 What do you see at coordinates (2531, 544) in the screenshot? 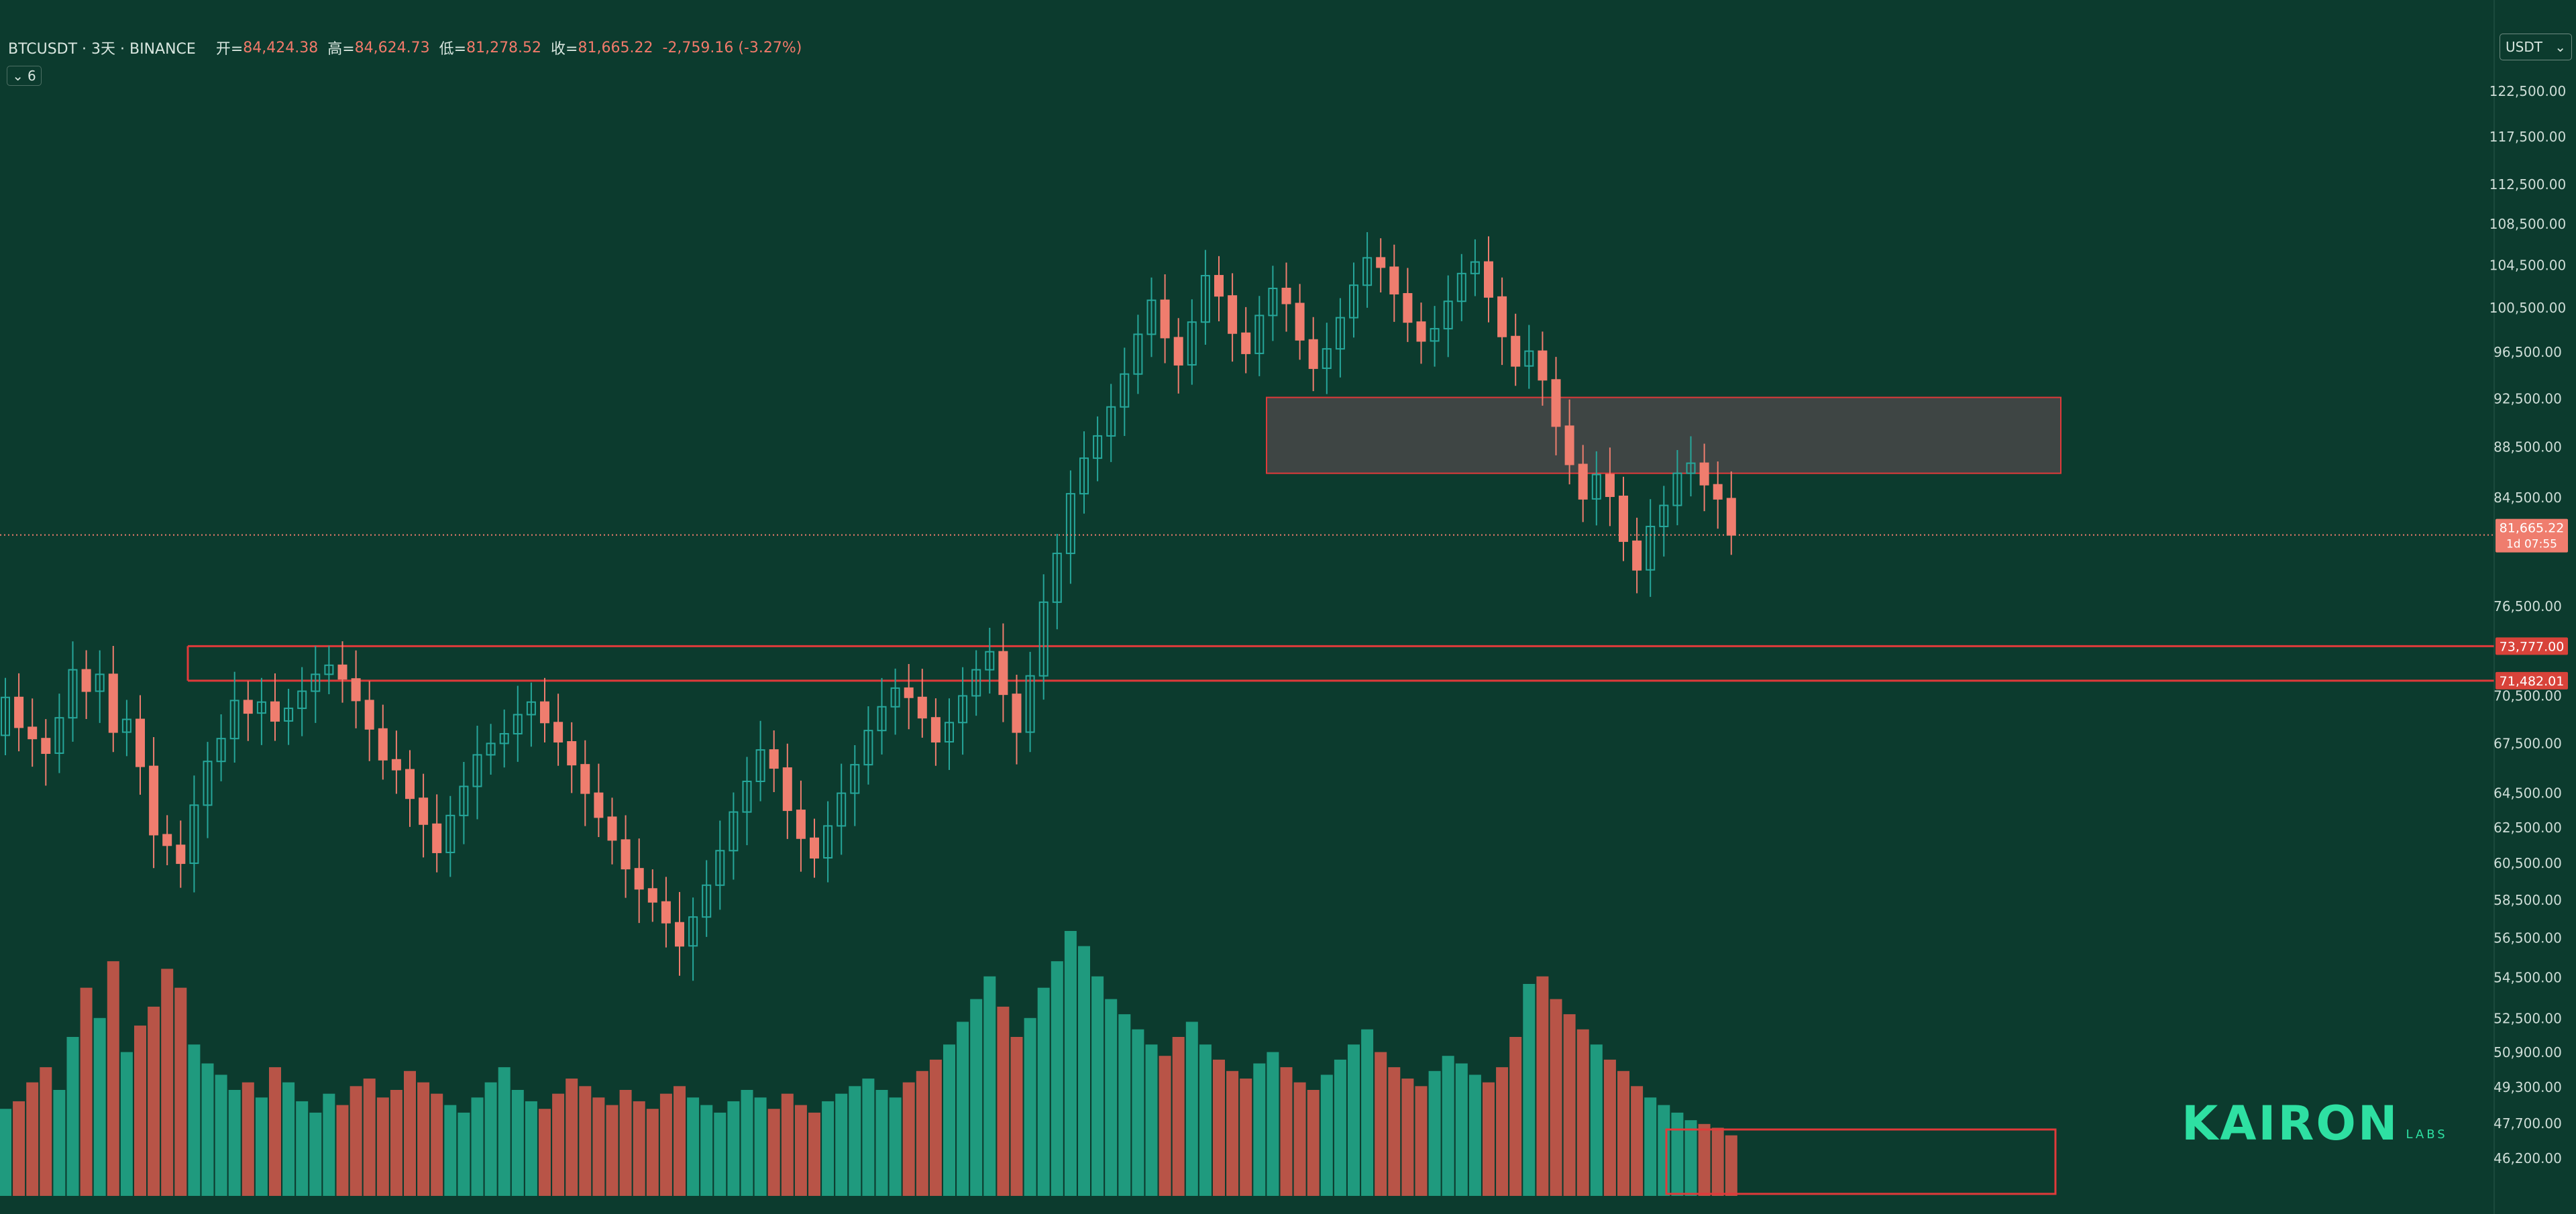
I see `countdown-label: 1d 07:55` at bounding box center [2531, 544].